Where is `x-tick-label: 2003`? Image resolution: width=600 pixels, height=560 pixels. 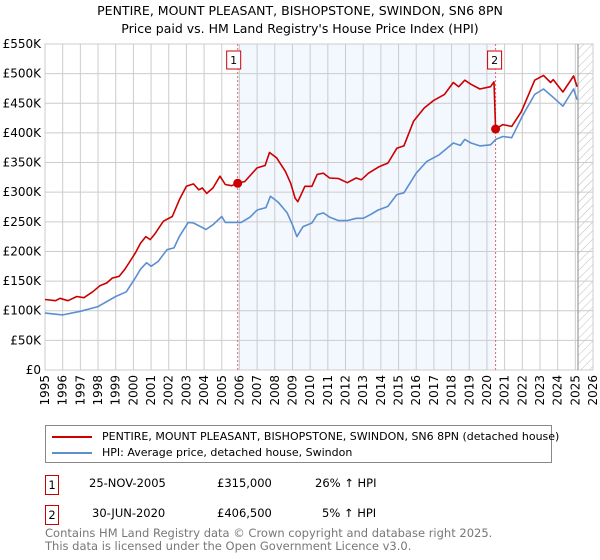
x-tick-label: 2003 is located at coordinates (186, 390).